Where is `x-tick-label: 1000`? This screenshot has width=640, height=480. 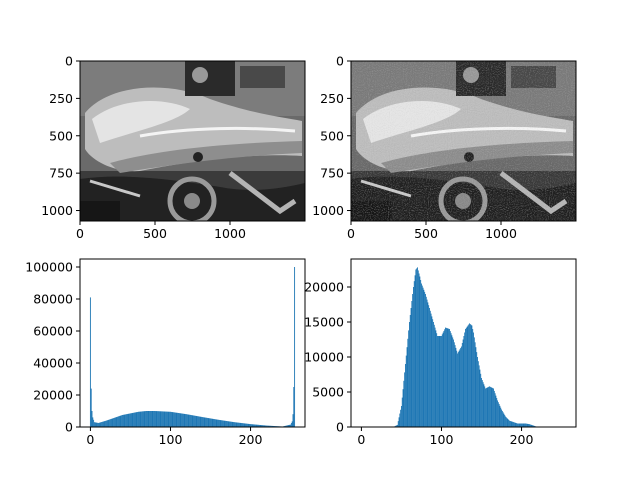
x-tick-label: 1000 is located at coordinates (230, 233).